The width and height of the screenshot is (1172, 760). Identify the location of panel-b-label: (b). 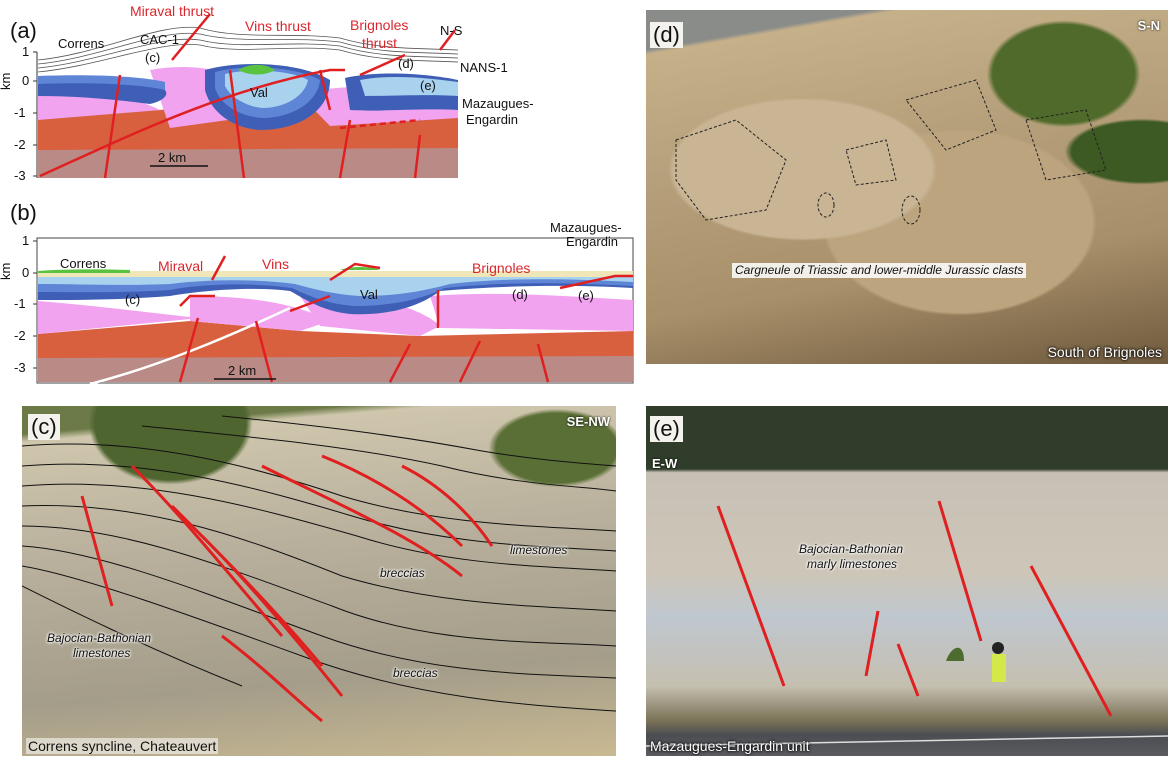
(23, 212).